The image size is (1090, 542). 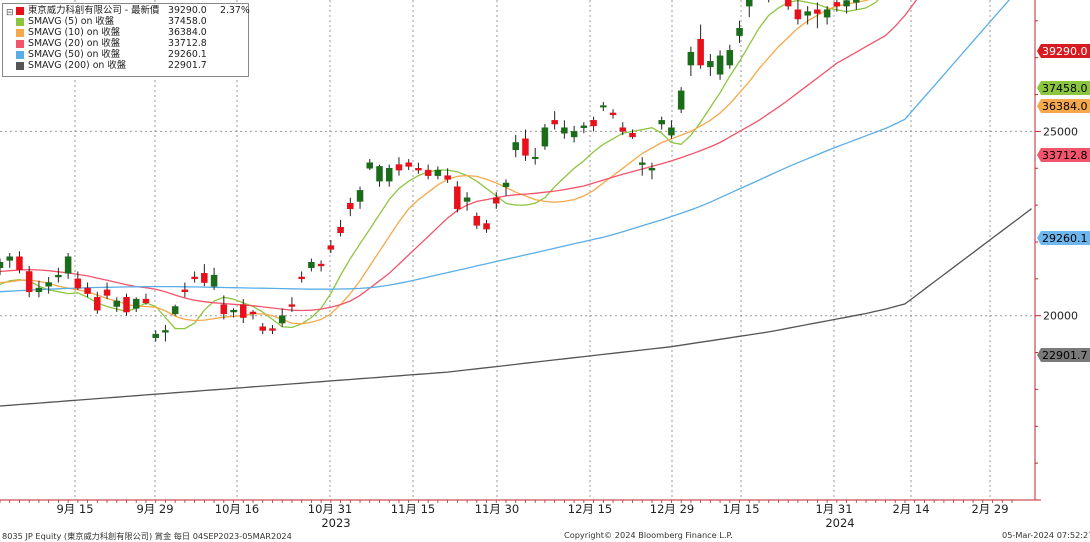 I want to click on value-tag-label: 22901.7, so click(x=1065, y=355).